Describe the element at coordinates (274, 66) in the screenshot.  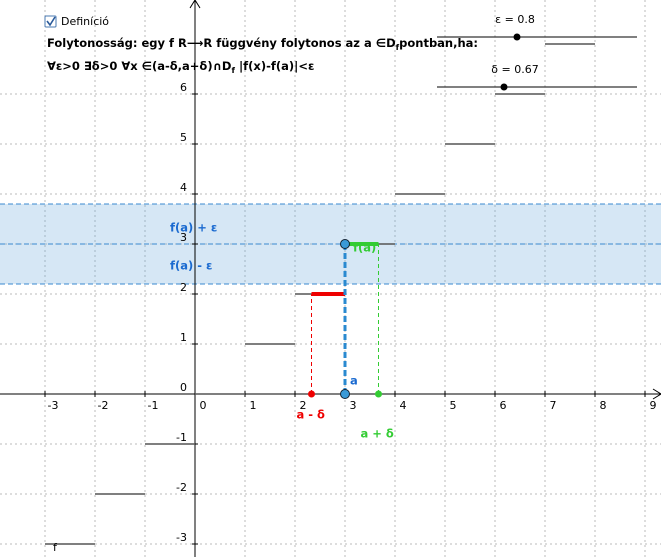
I see `definition-tail: |f(x)-f(a)|<ε` at that location.